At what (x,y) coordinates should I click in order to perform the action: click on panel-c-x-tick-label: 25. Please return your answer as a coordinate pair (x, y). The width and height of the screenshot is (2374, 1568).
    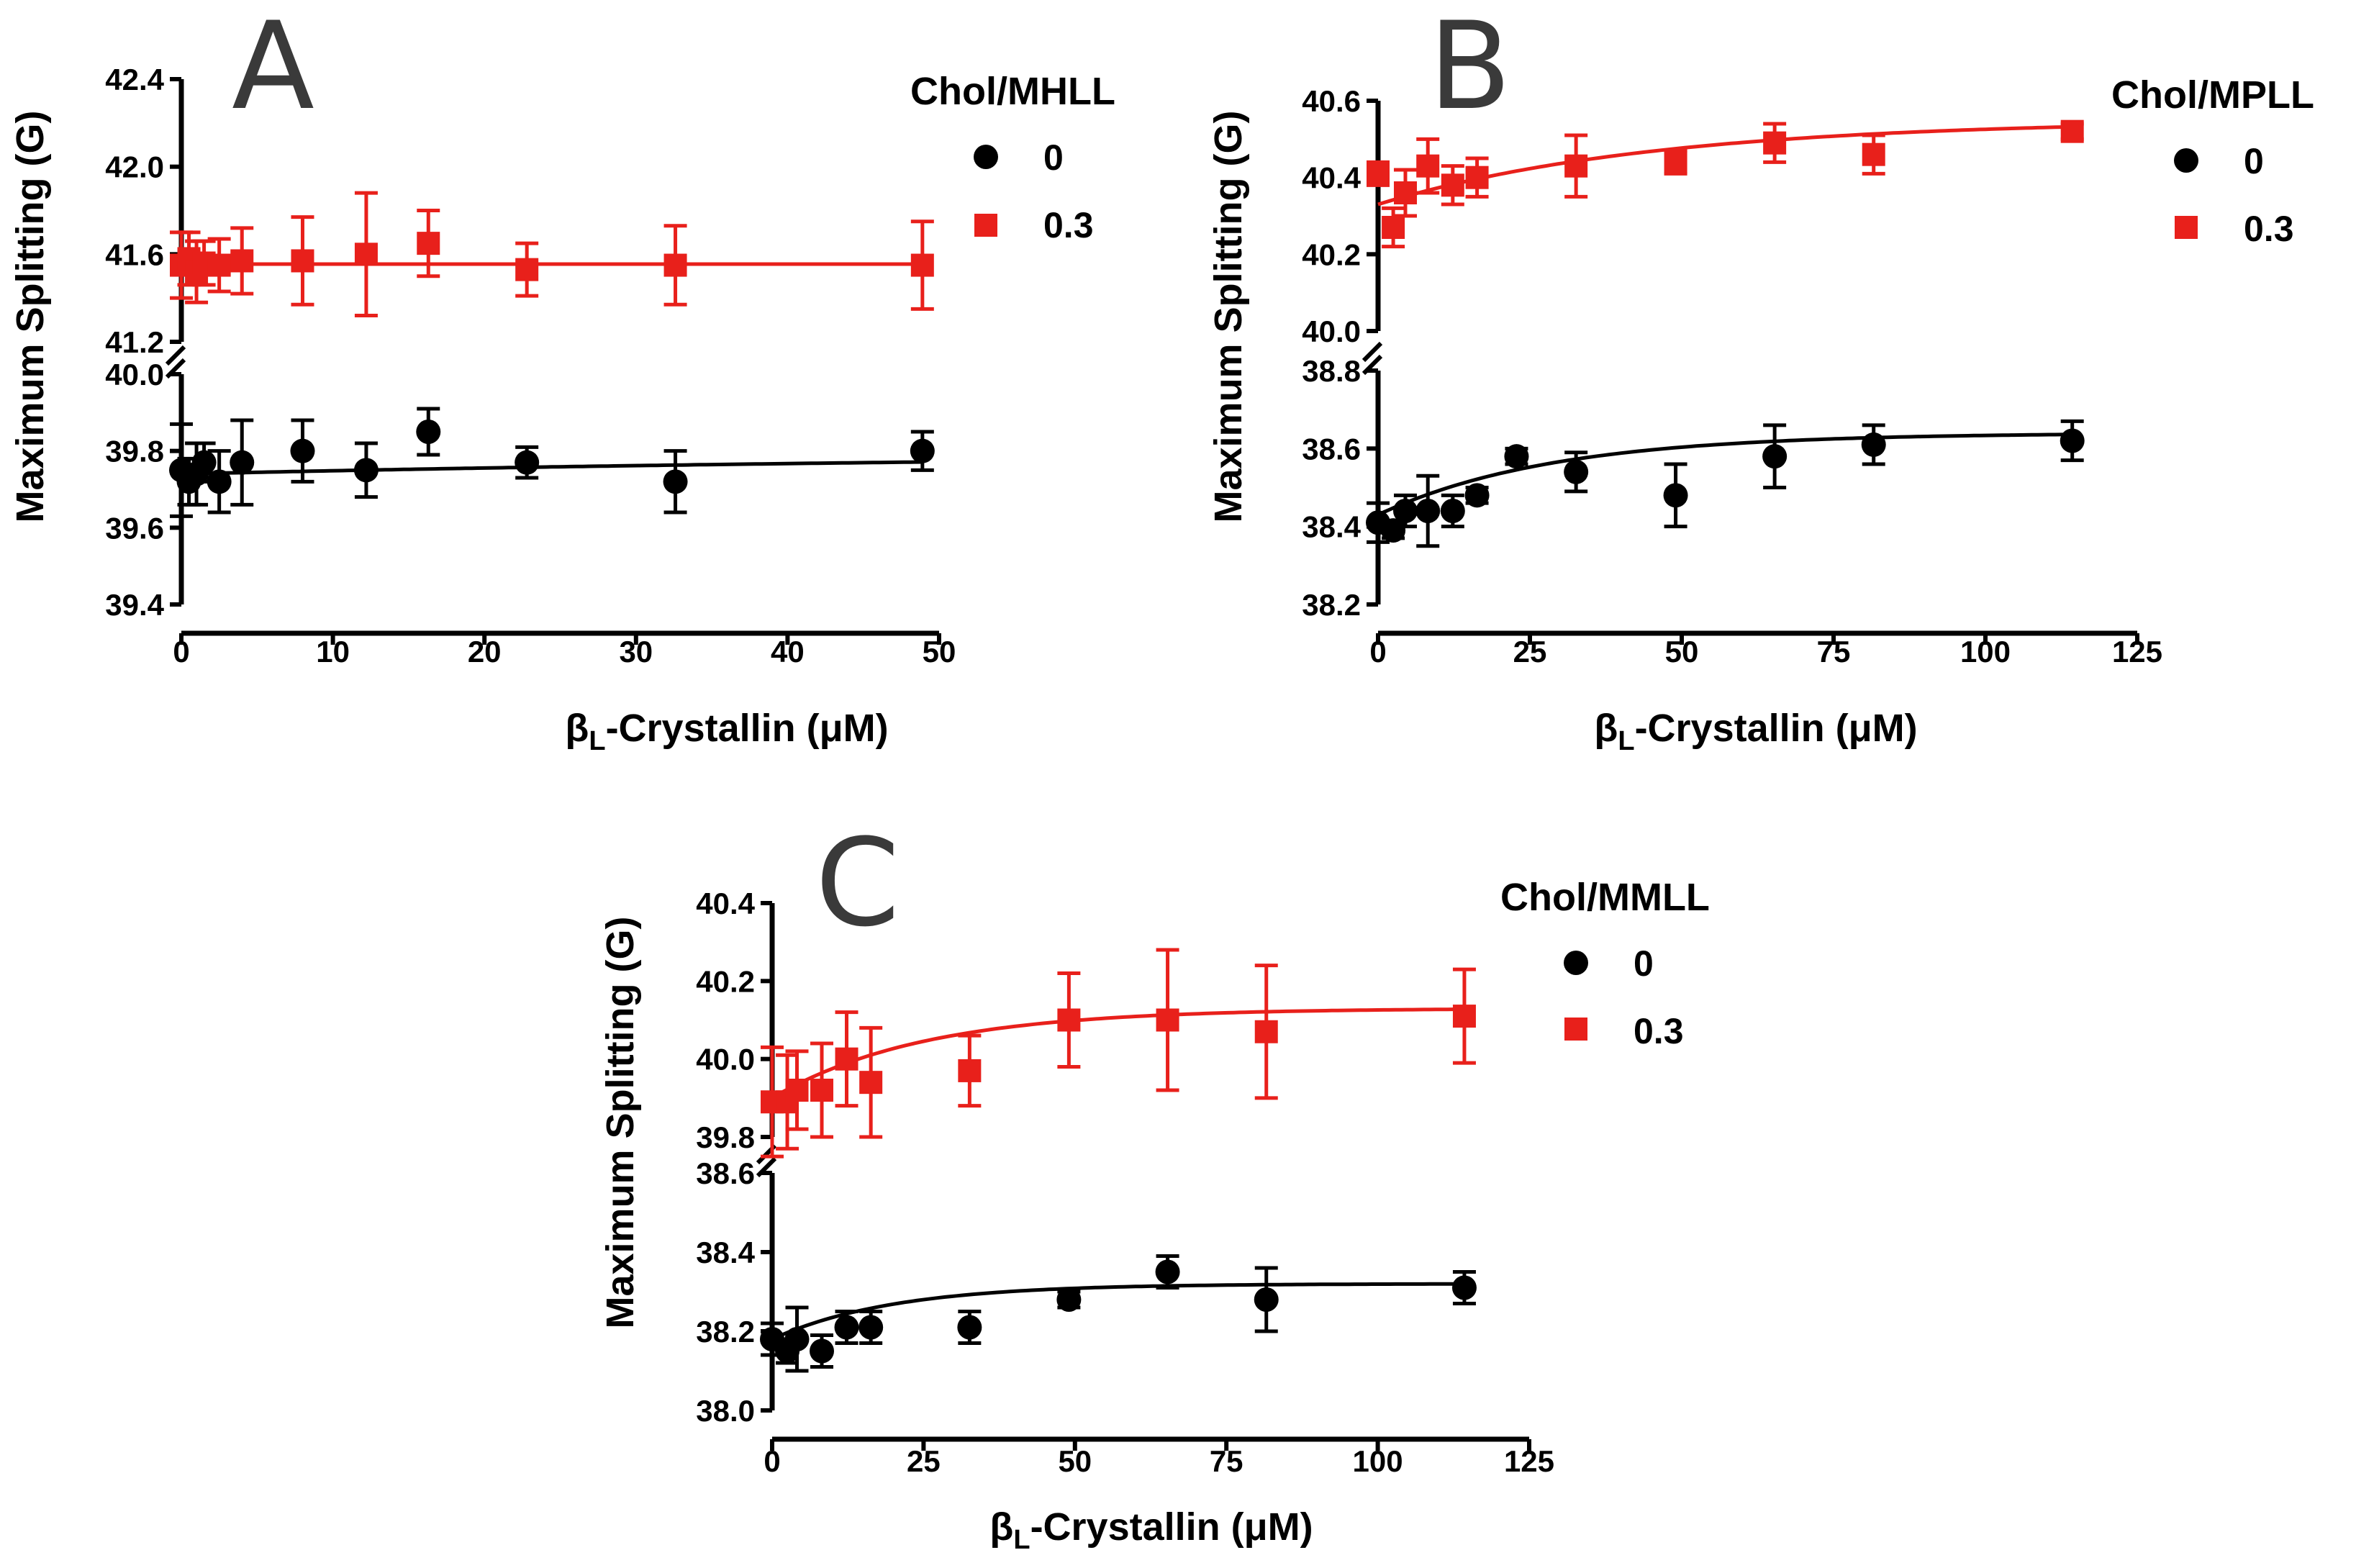
    Looking at the image, I should click on (924, 1461).